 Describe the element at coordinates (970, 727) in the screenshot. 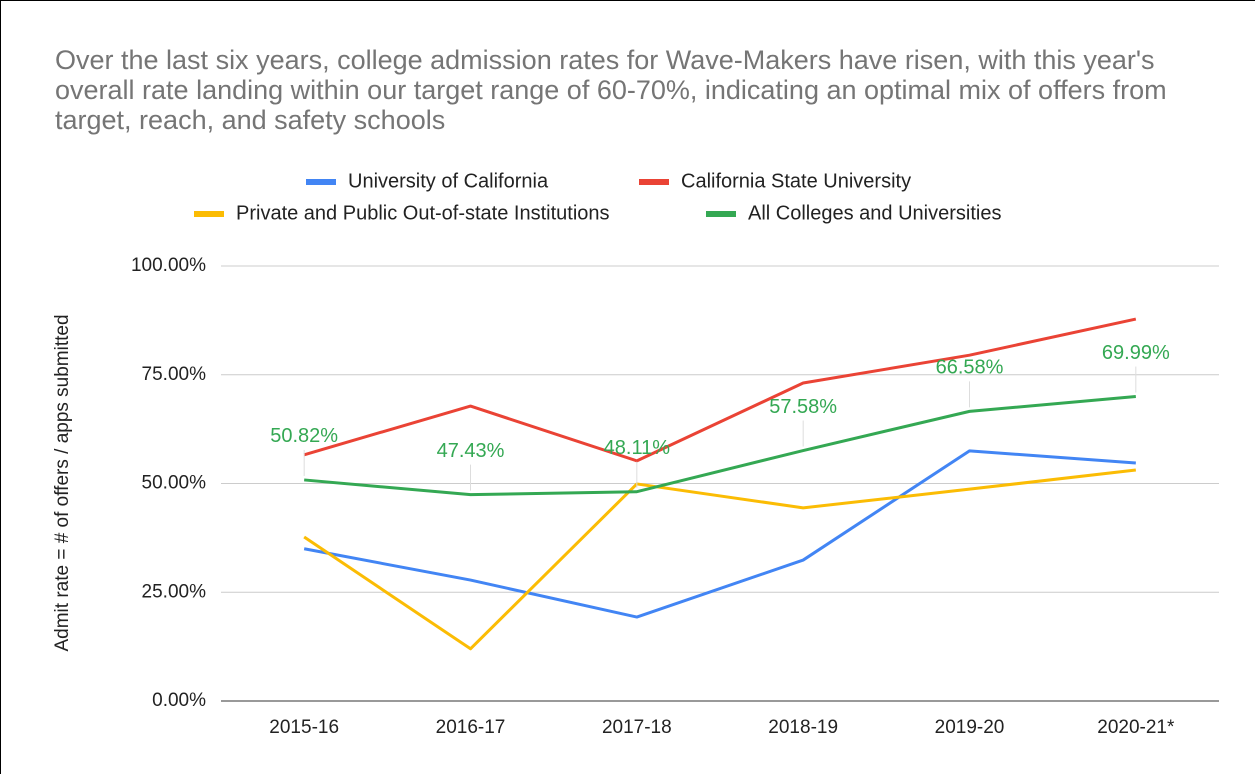

I see `x-tick-label: 2019-20` at that location.